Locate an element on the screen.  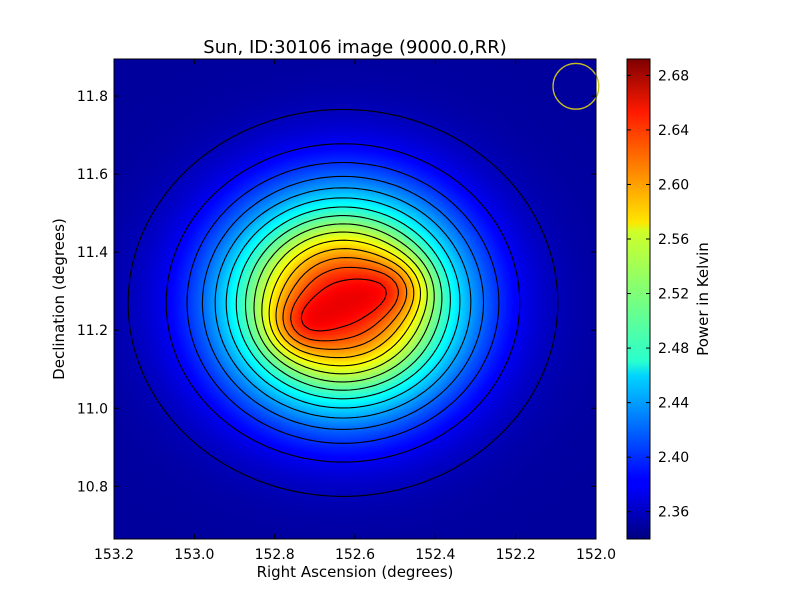
x-tick-label: 153.2 is located at coordinates (114, 555).